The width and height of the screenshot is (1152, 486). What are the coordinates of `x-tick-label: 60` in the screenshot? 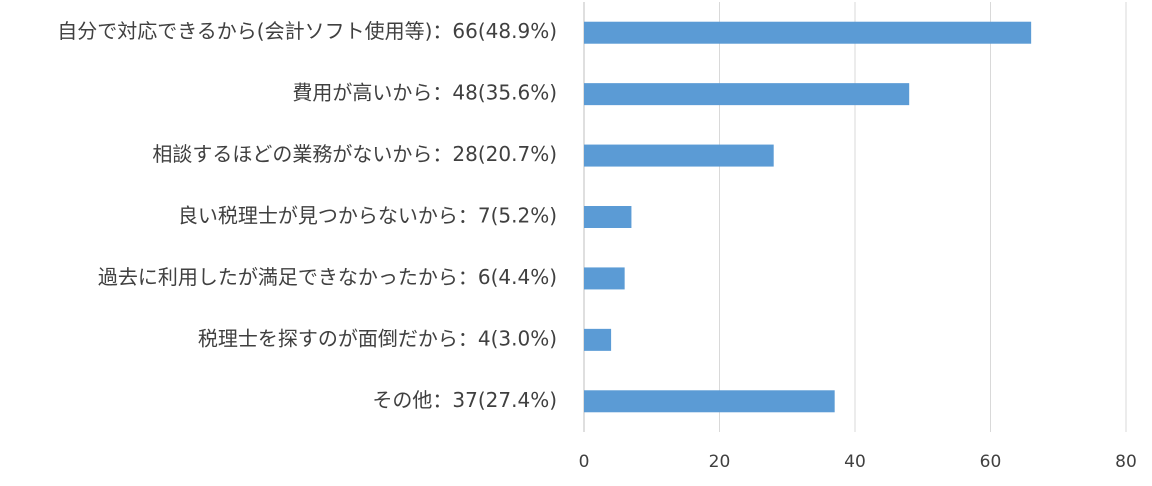 It's located at (991, 462).